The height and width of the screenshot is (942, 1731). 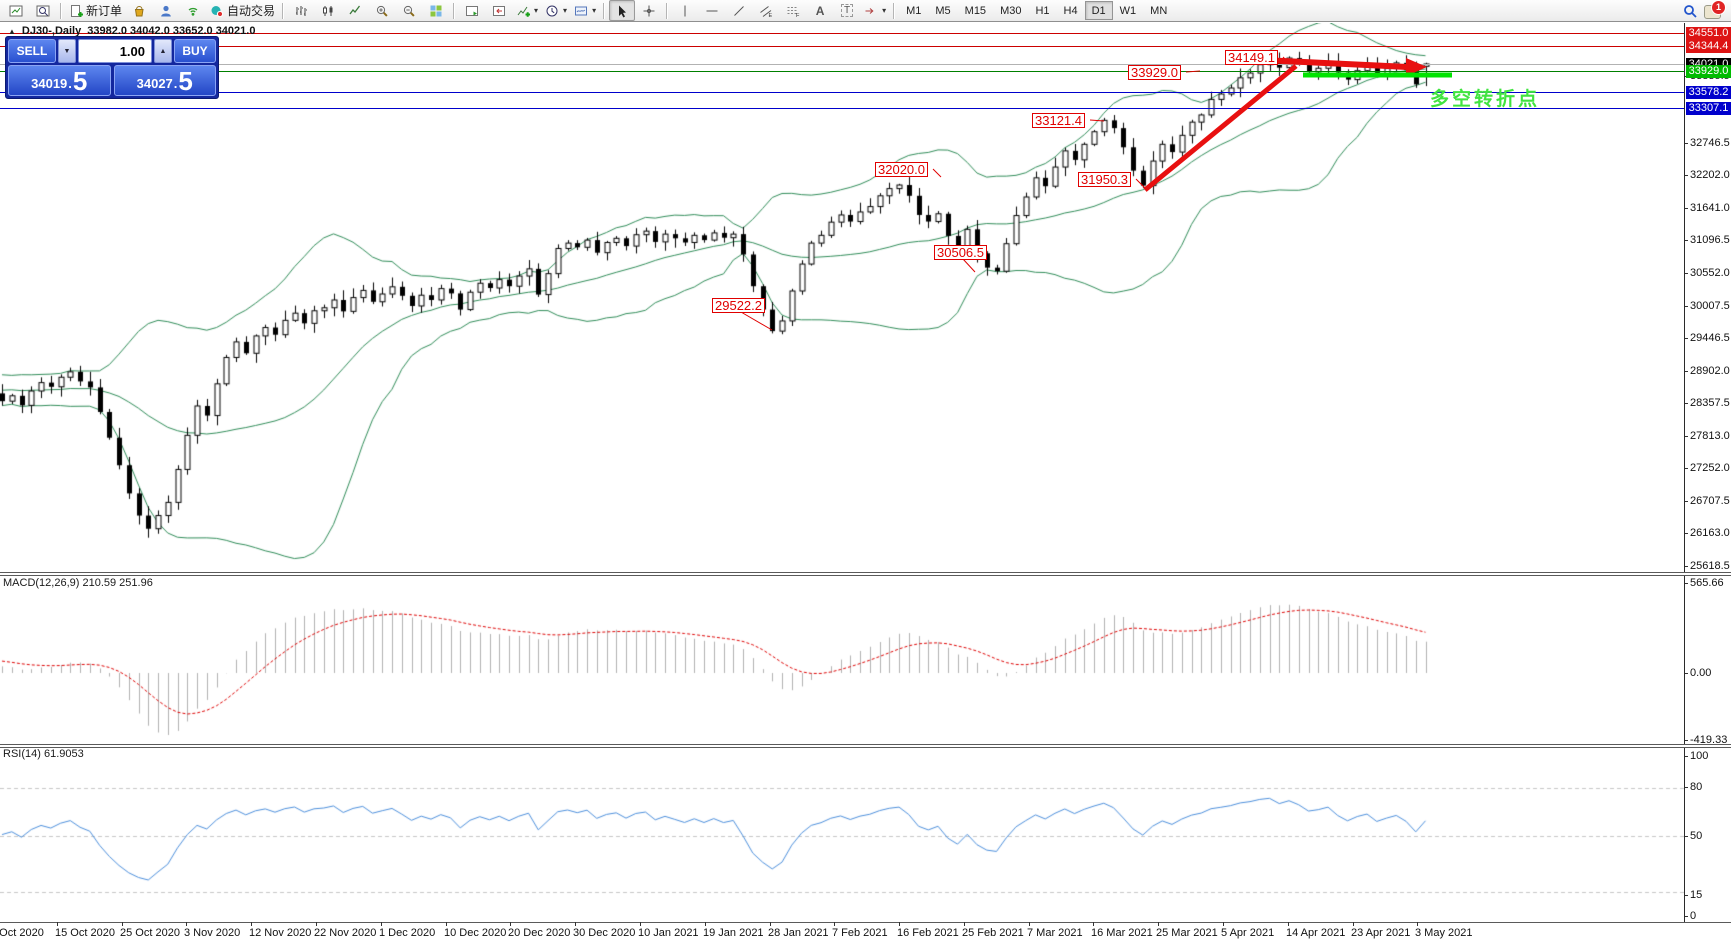 I want to click on new-order-button: 新订单, so click(x=95, y=10).